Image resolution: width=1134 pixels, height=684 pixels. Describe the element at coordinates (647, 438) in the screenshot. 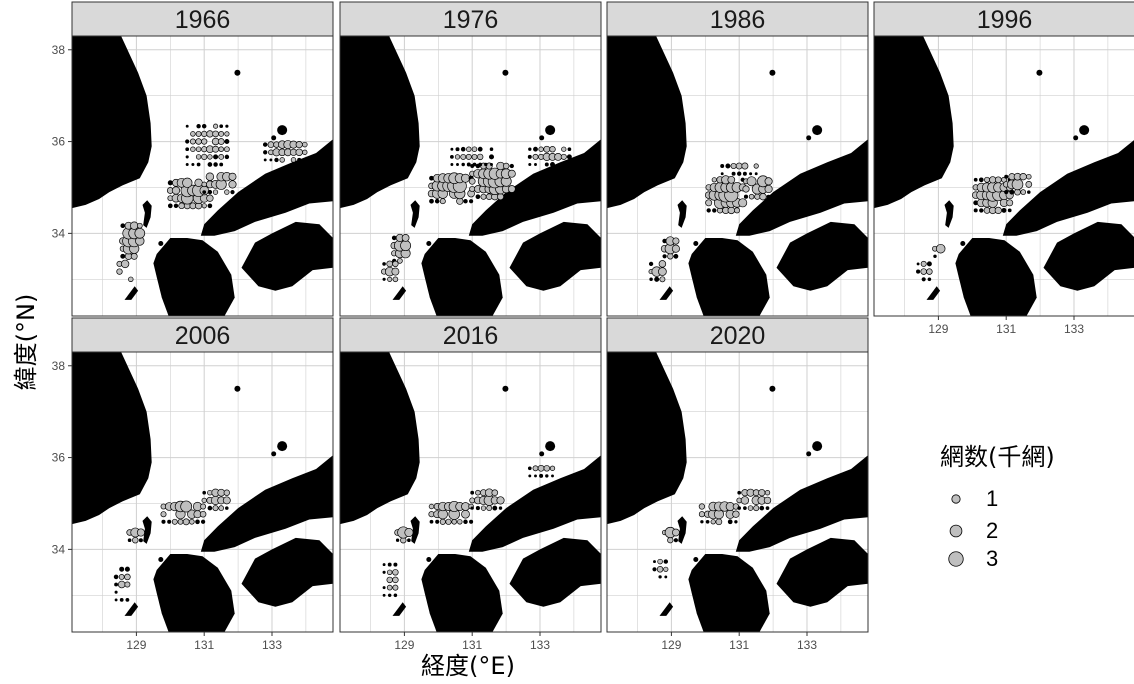

I see `korean-peninsula` at that location.